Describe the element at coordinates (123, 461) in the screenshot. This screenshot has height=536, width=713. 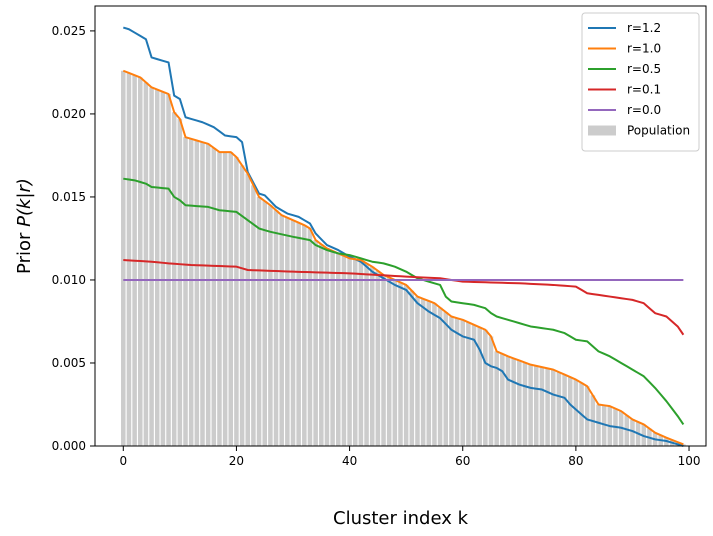
I see `x-tick-label: 0` at that location.